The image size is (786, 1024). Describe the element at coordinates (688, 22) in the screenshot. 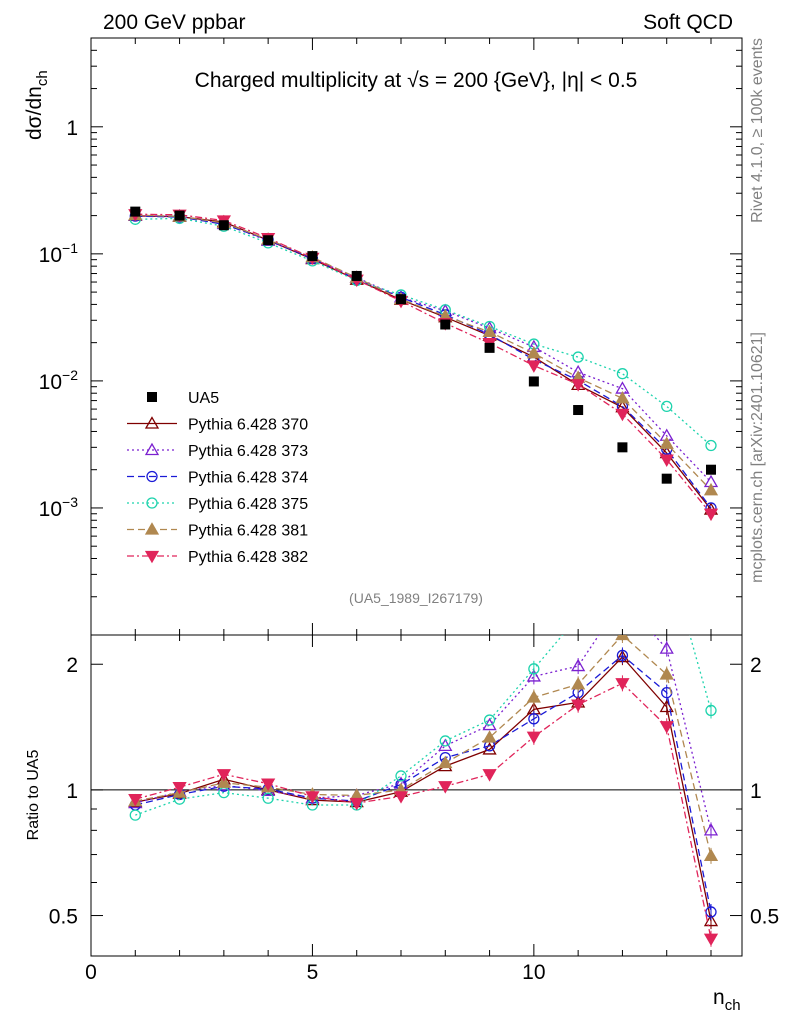

I see `header-right: Soft QCD` at that location.